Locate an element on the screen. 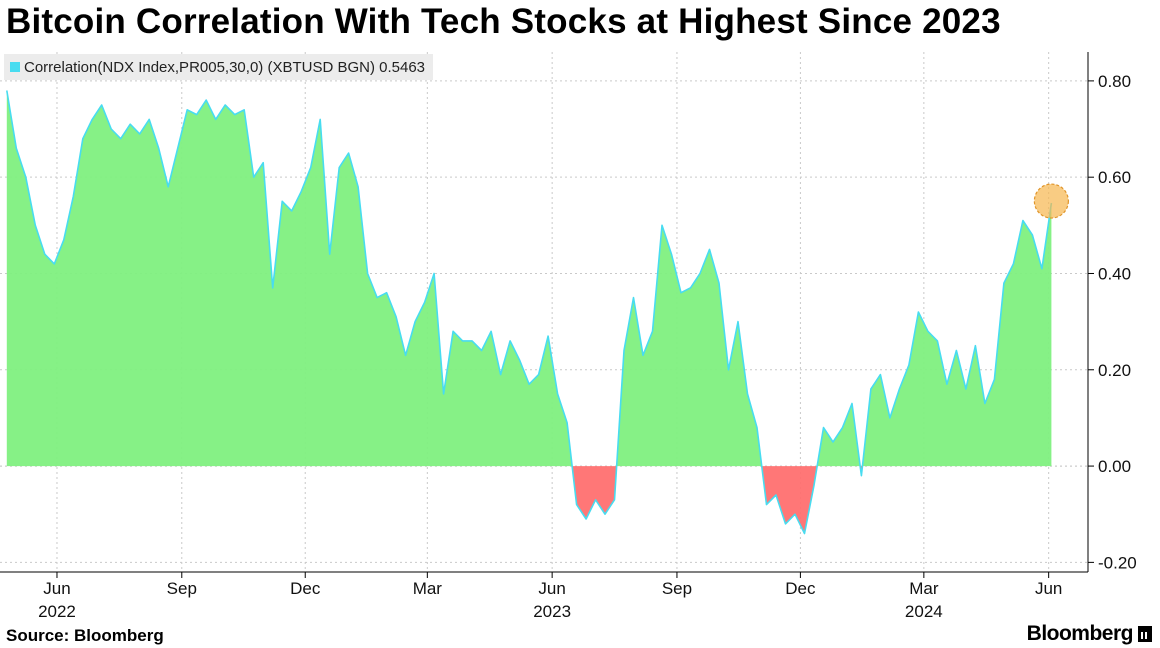 The height and width of the screenshot is (648, 1160). marker-layer is located at coordinates (1051, 201).